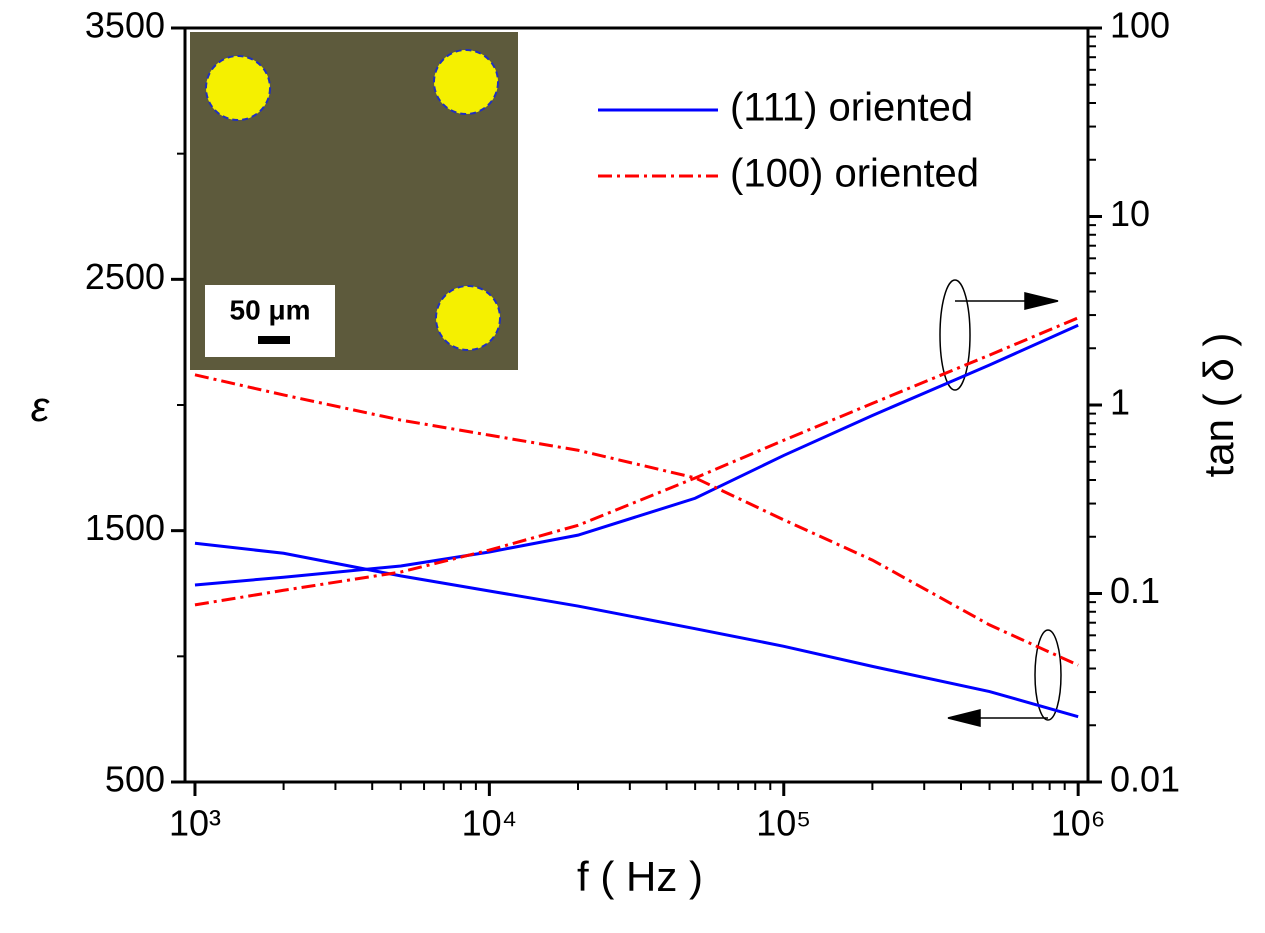 The width and height of the screenshot is (1265, 933). Describe the element at coordinates (125, 25) in the screenshot. I see `y-tick-label: 3500` at that location.